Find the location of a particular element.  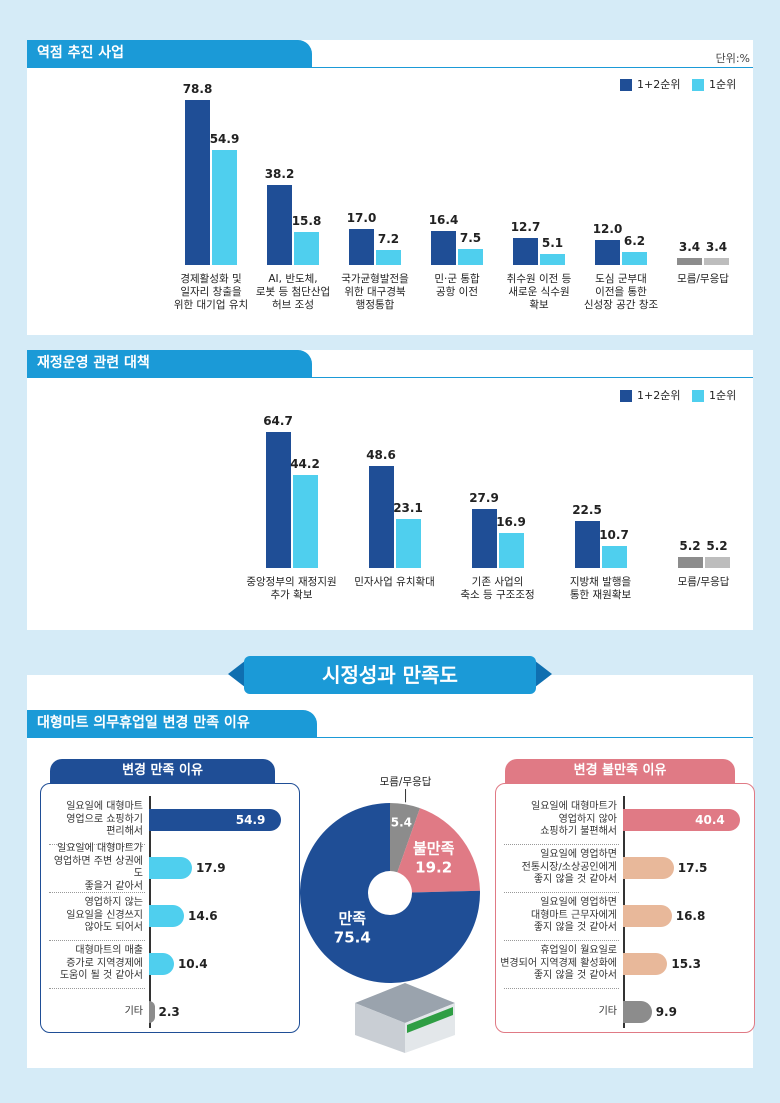

x-tick-label: 지방채 발행을 통한 재원확보 is located at coordinates (600, 588).